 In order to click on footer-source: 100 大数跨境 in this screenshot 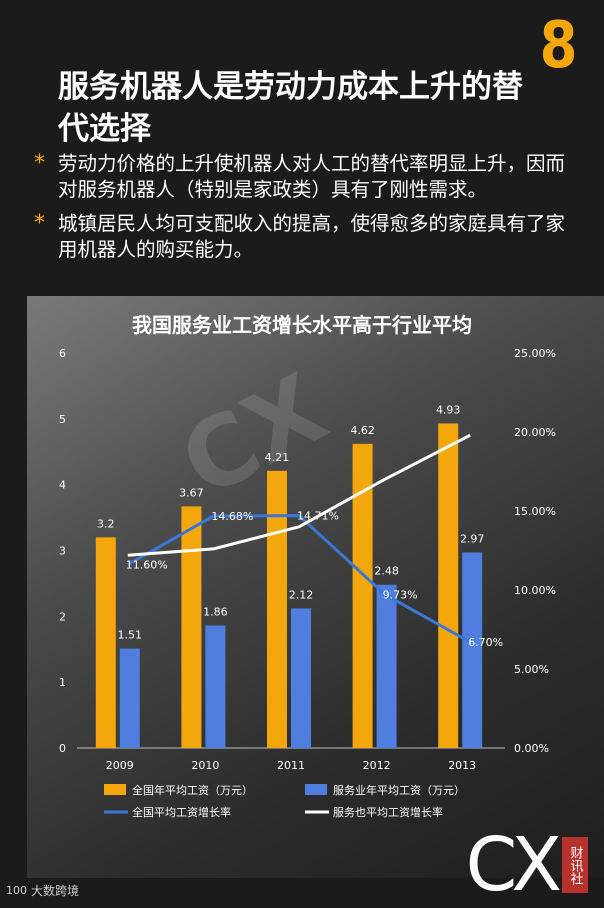, I will do `click(42, 890)`.